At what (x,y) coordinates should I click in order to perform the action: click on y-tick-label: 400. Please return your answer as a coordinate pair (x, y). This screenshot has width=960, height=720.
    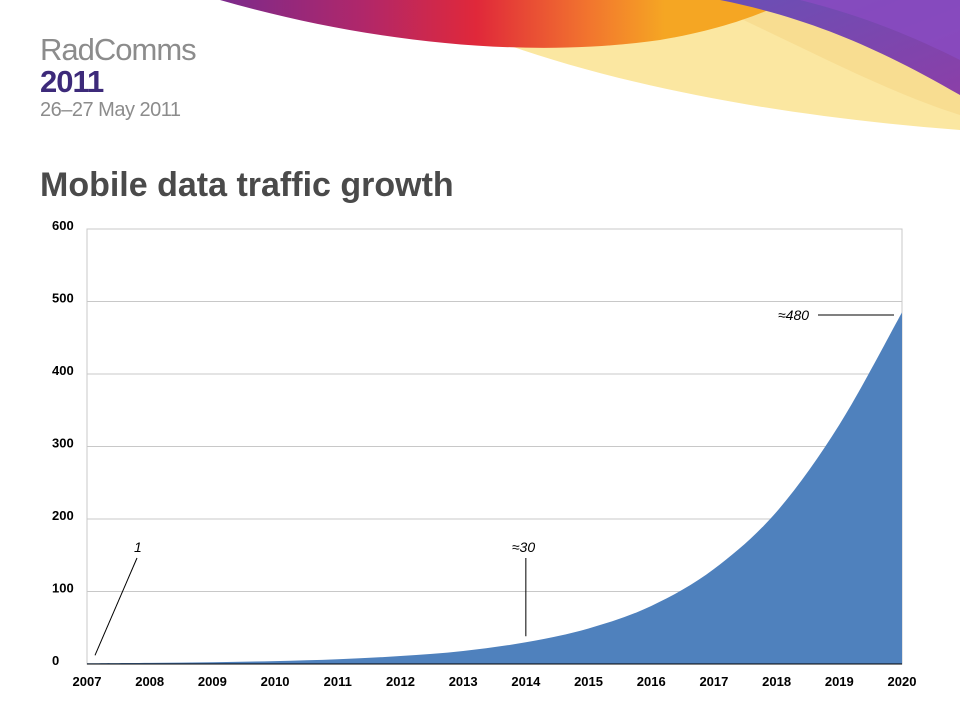
    Looking at the image, I should click on (63, 370).